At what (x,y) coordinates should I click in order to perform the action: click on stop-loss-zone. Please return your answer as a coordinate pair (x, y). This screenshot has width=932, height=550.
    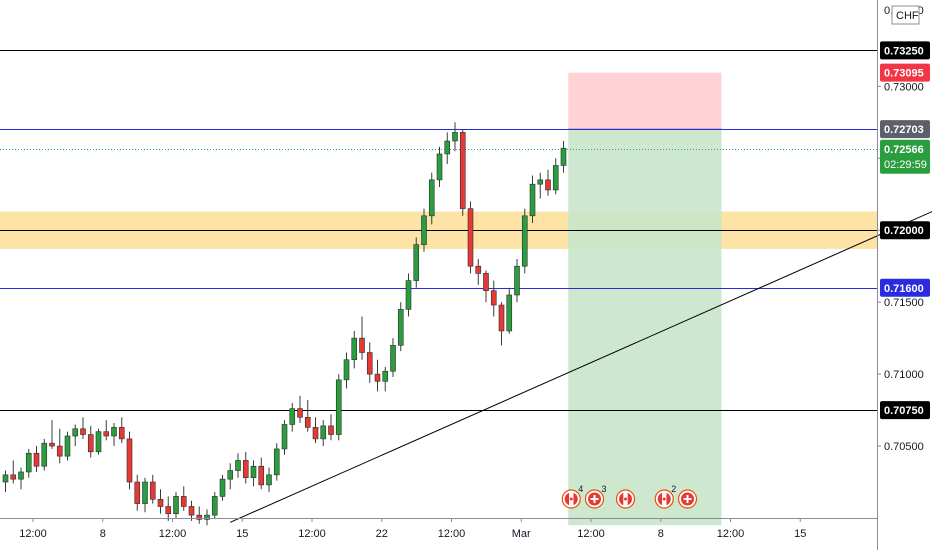
    Looking at the image, I should click on (645, 101).